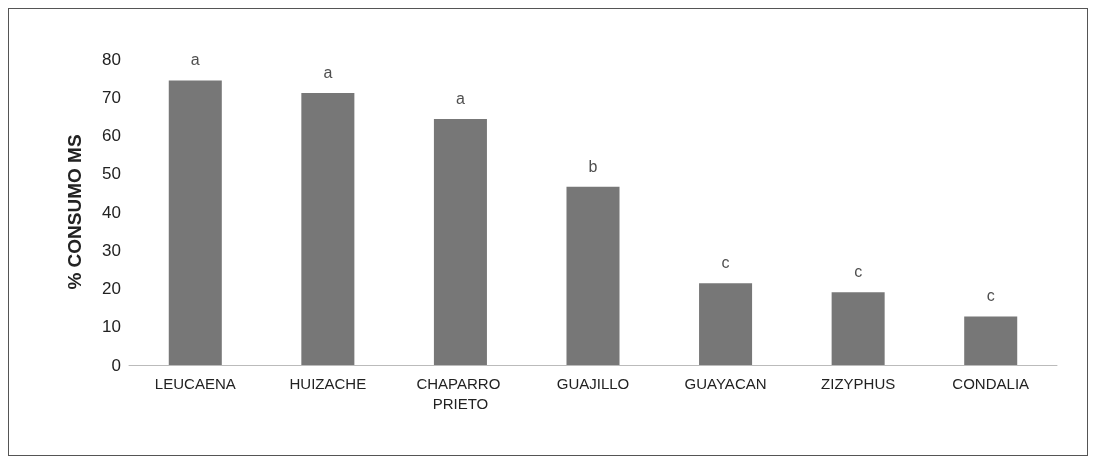 This screenshot has width=1098, height=466. What do you see at coordinates (111, 59) in the screenshot?
I see `y-tick-label: 80` at bounding box center [111, 59].